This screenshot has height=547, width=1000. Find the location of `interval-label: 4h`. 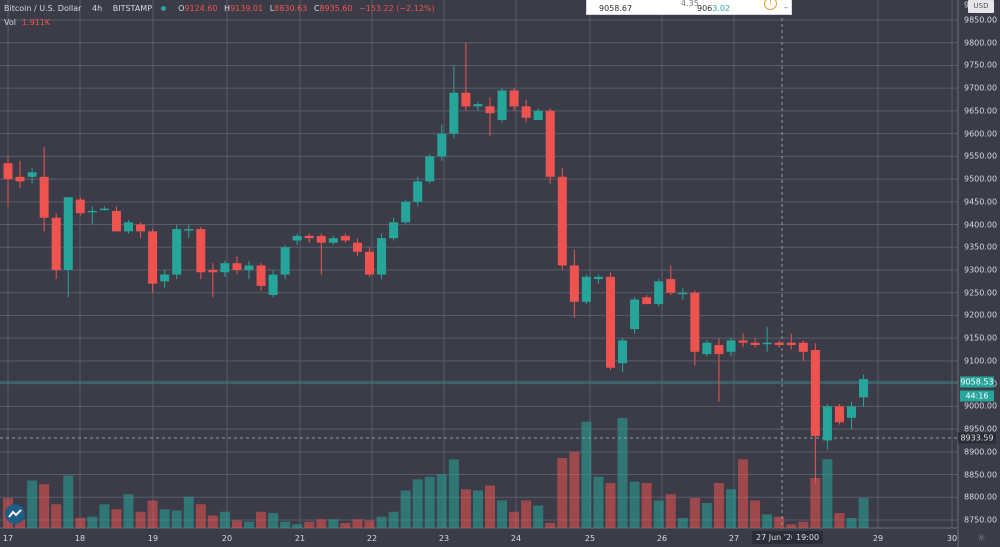

interval-label: 4h is located at coordinates (97, 8).